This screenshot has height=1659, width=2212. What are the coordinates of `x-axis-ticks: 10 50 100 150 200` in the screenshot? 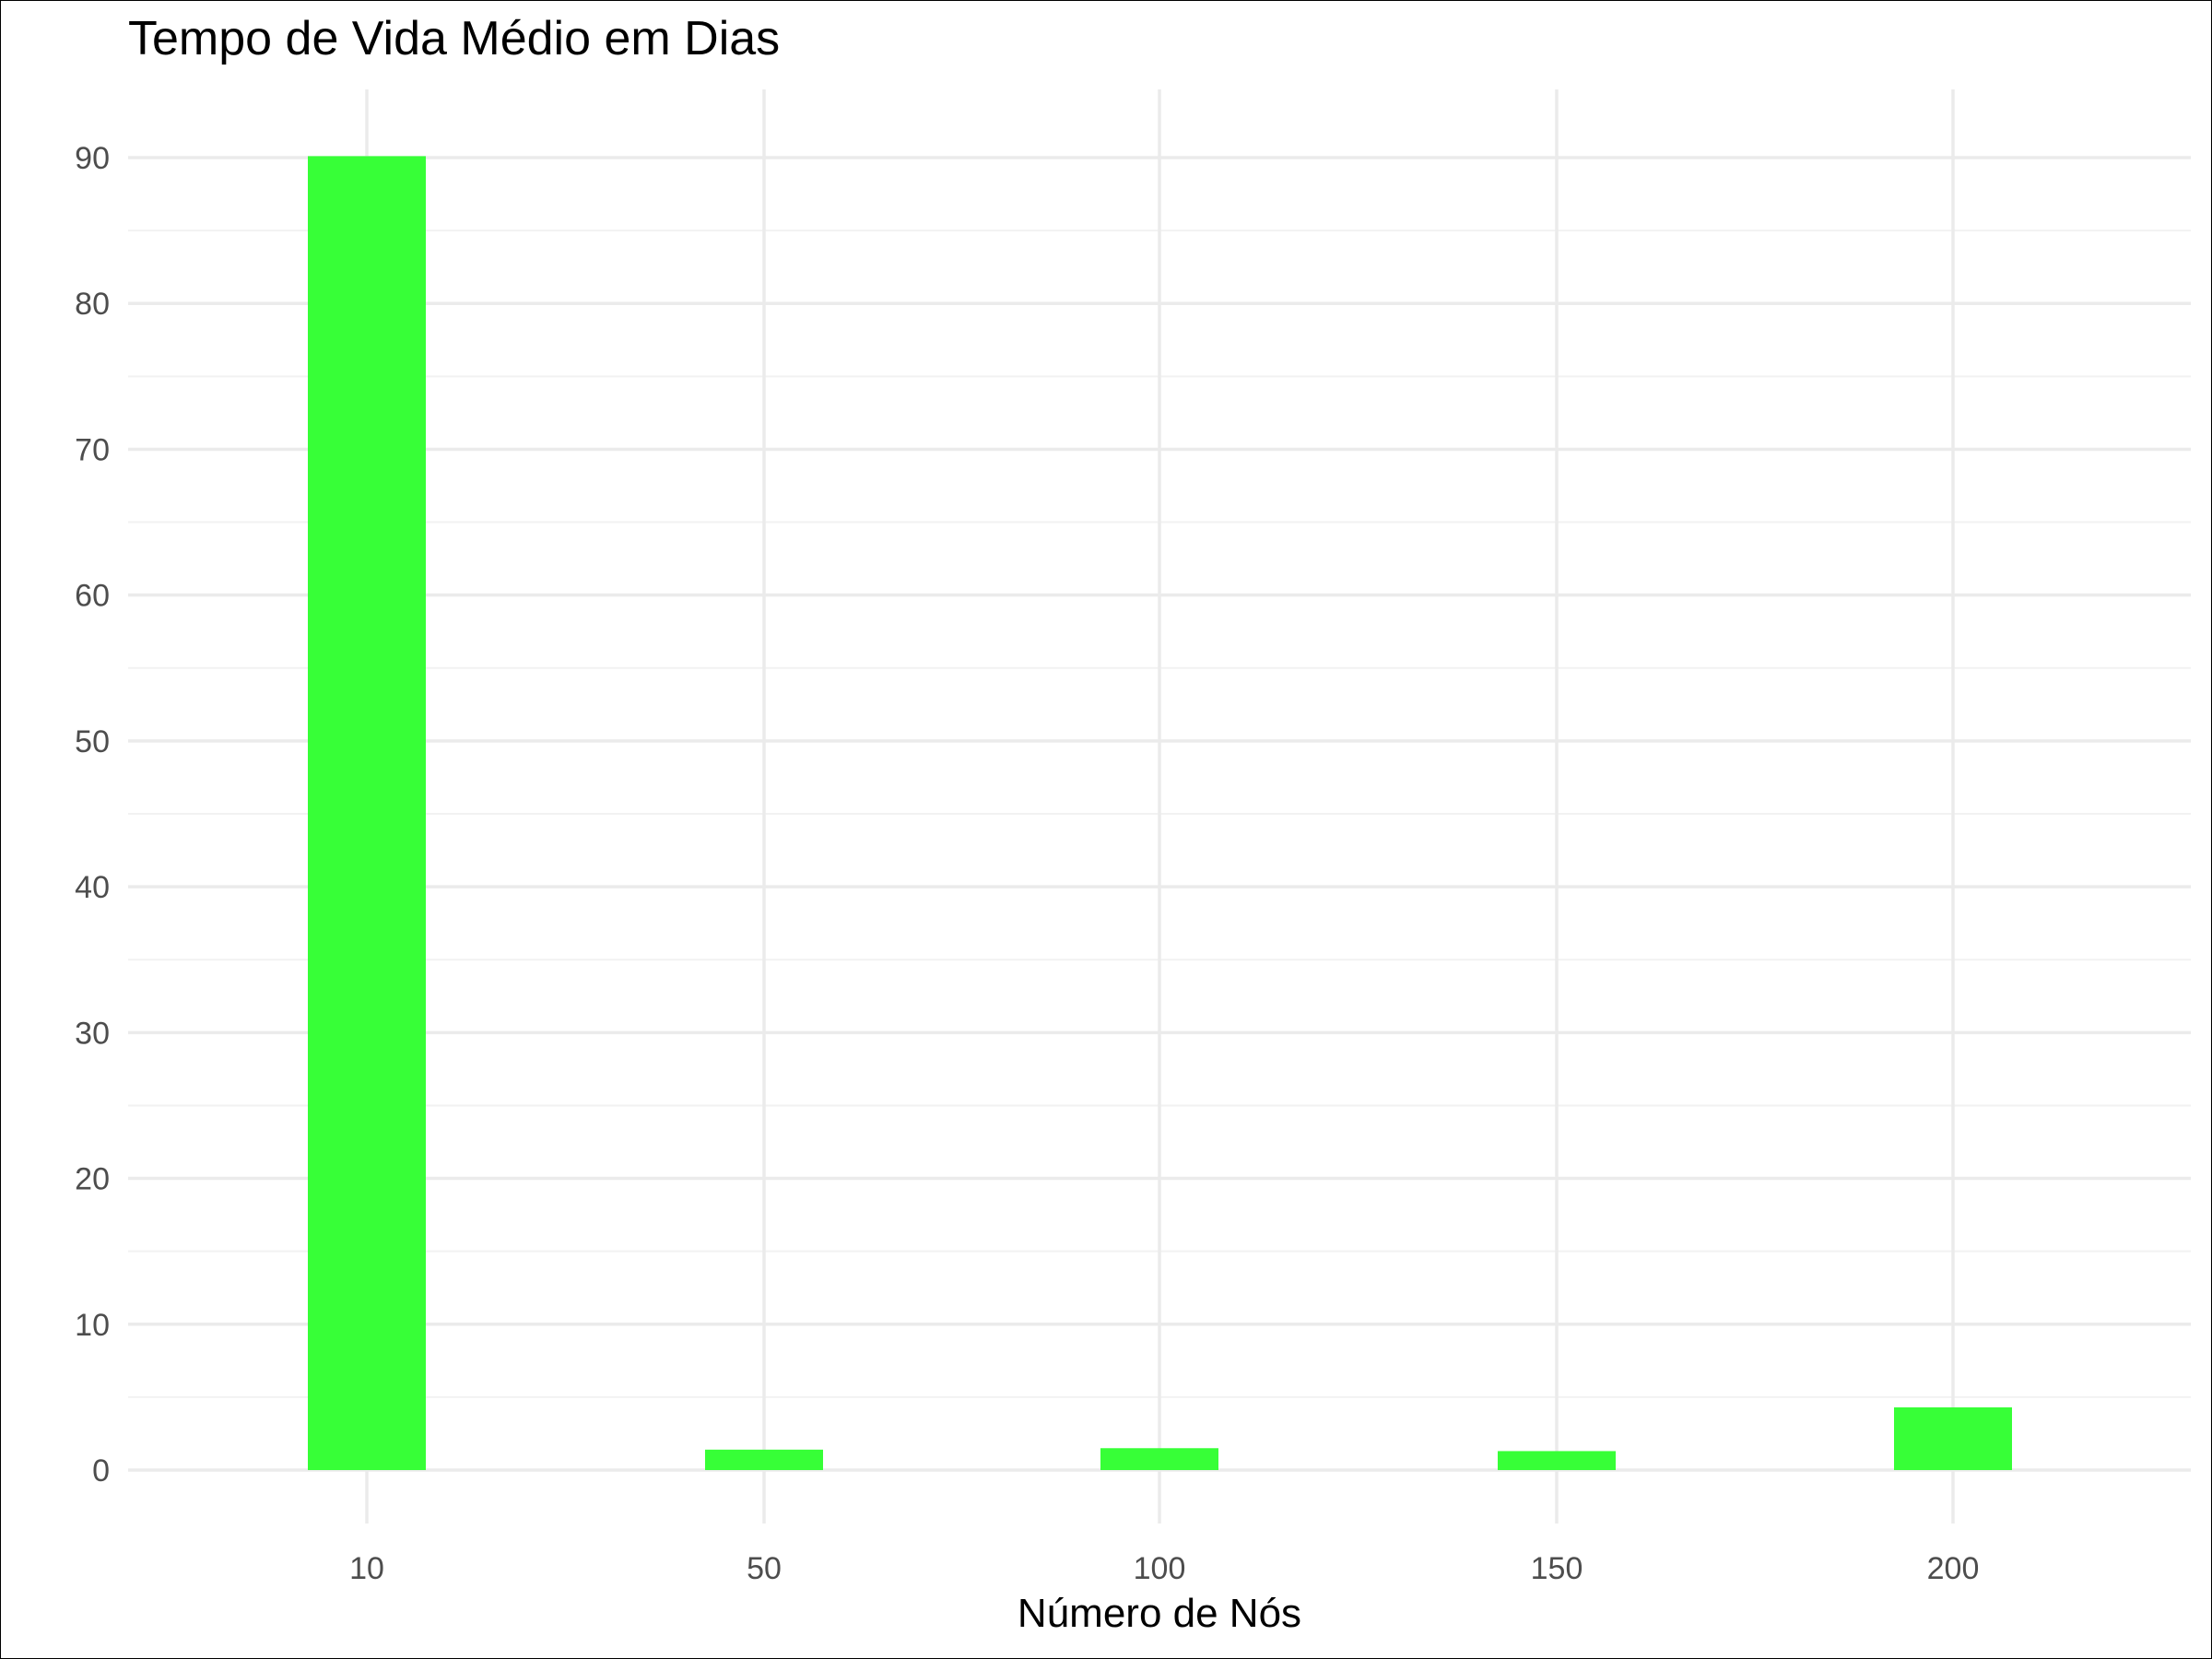 It's located at (1164, 1568).